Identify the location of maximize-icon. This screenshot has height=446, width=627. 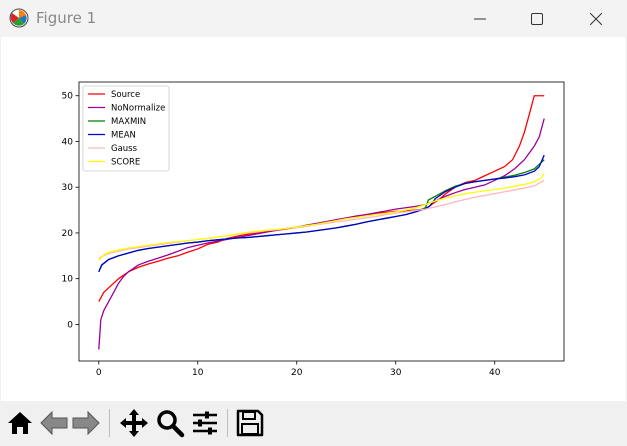
(537, 18).